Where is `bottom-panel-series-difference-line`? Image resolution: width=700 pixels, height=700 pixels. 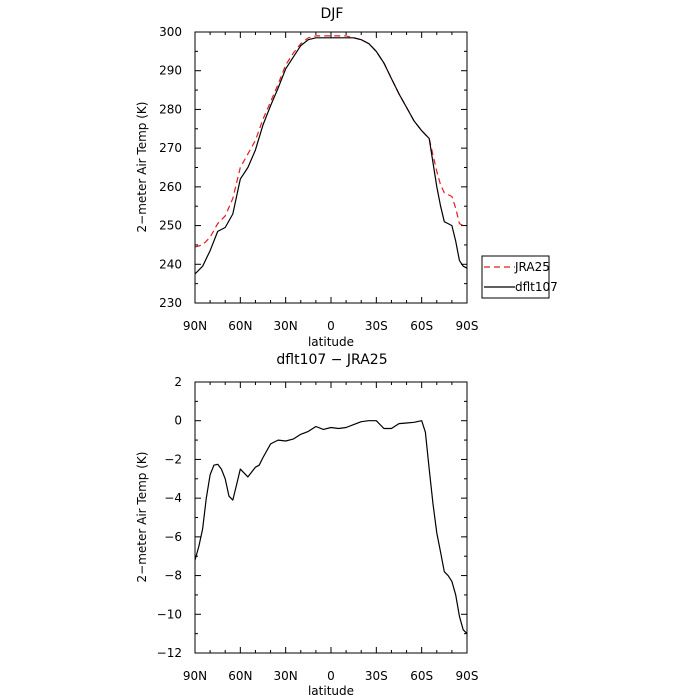 bottom-panel-series-difference-line is located at coordinates (331, 527).